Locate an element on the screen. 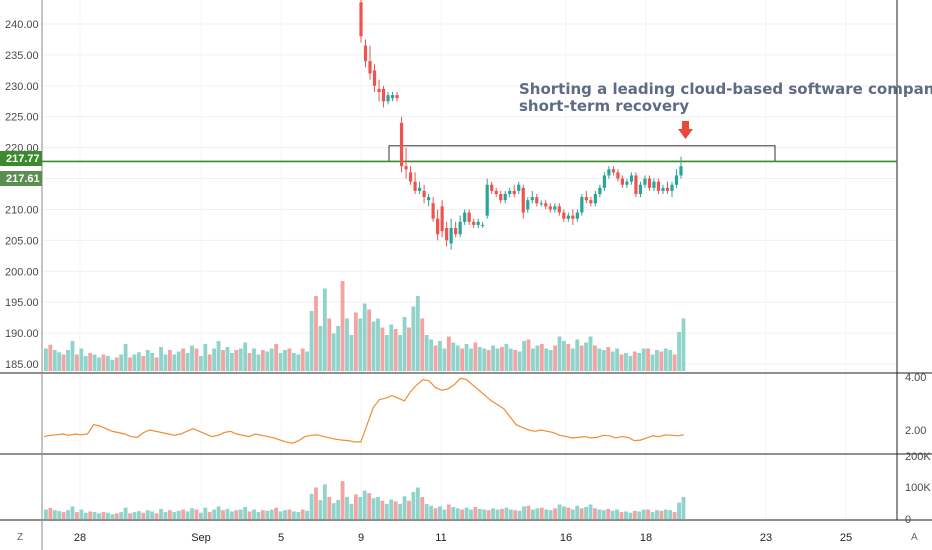 This screenshot has width=932, height=550. price-tick-label: 195.00 is located at coordinates (22, 303).